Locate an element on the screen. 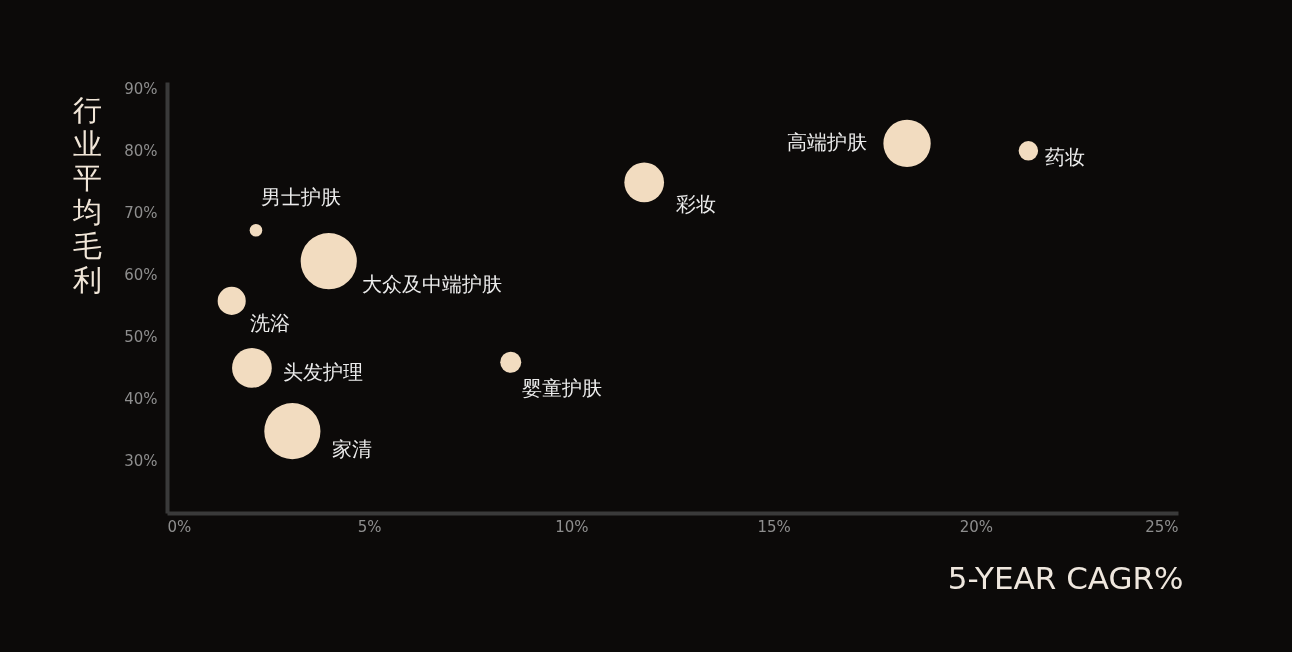 The height and width of the screenshot is (652, 1292). y-tick-label: 80% is located at coordinates (141, 150).